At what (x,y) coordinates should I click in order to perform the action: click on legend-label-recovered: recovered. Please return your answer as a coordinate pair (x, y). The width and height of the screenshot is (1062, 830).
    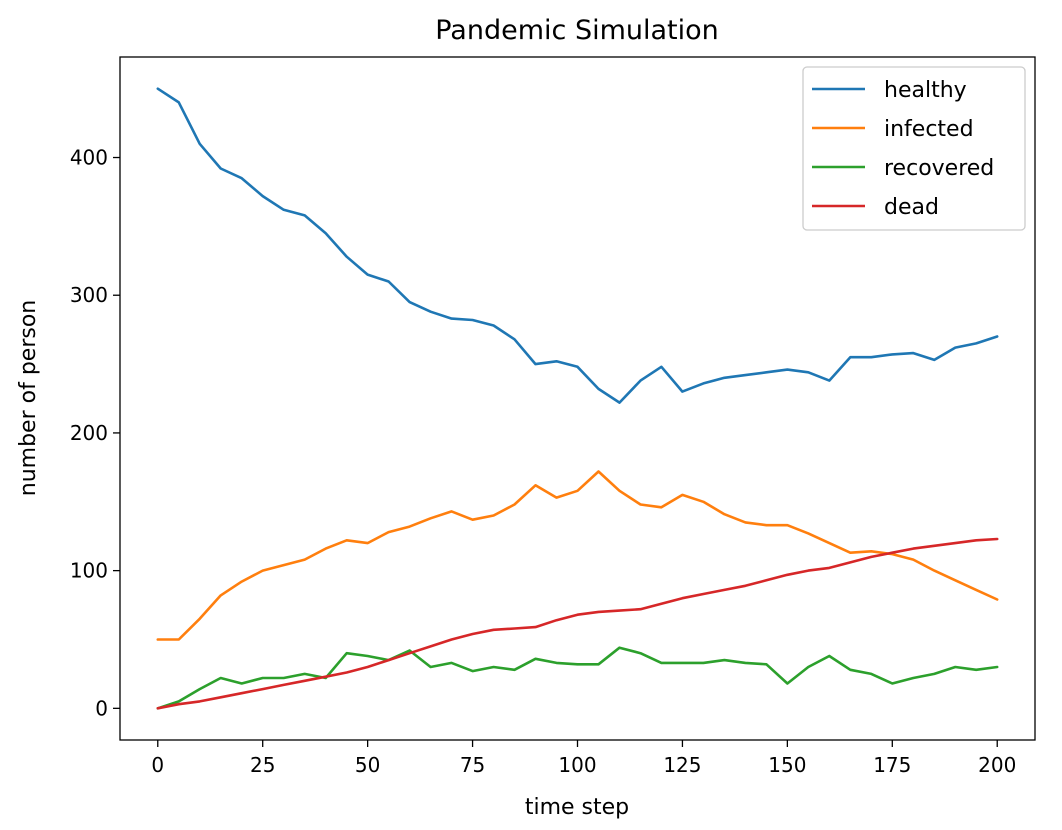
    Looking at the image, I should click on (939, 168).